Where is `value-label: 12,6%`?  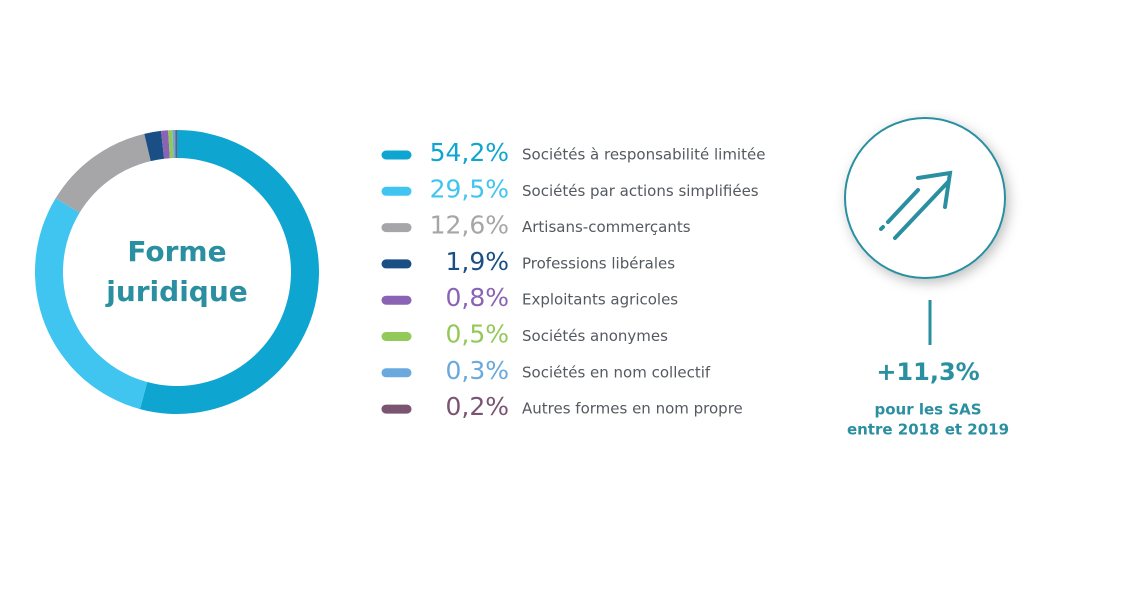 value-label: 12,6% is located at coordinates (469, 225).